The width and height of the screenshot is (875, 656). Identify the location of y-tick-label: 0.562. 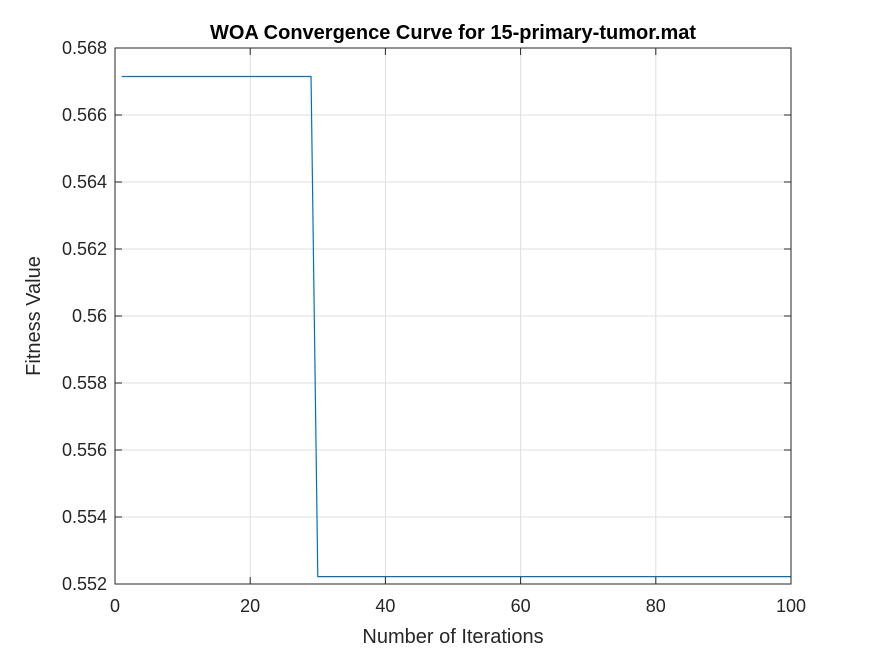
(84, 249).